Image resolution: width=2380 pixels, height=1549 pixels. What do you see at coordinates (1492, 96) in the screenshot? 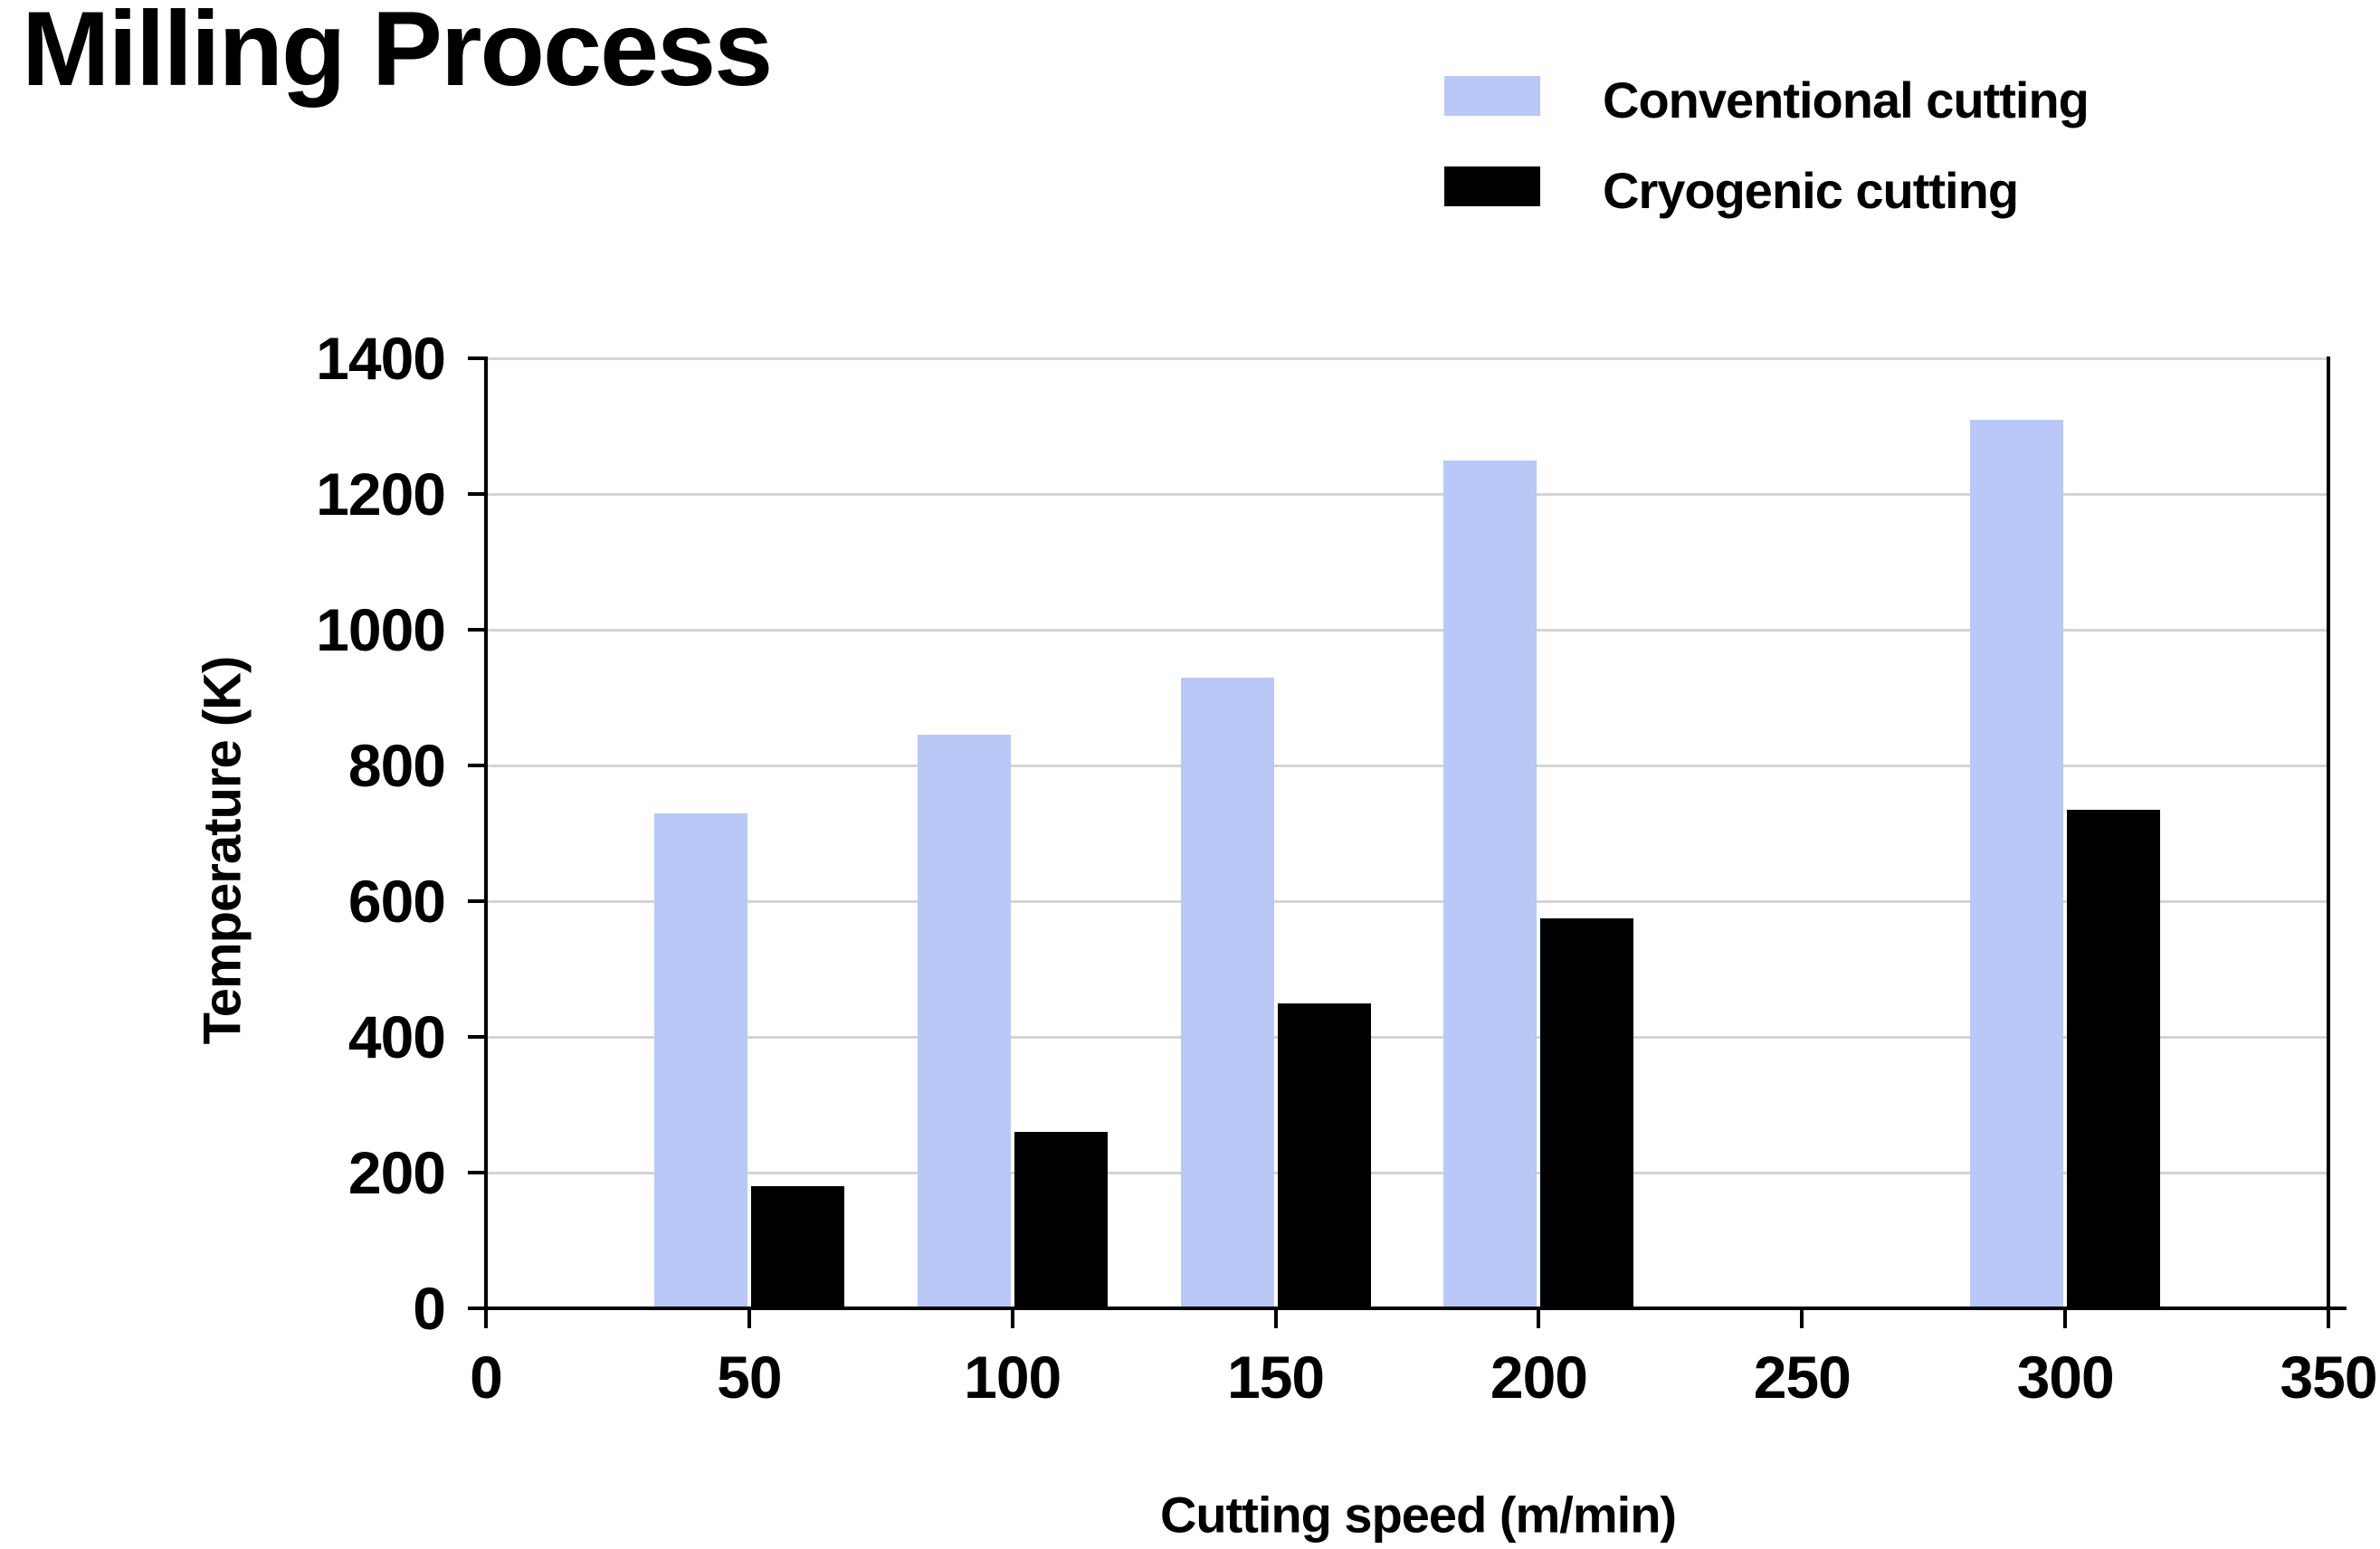
I see `legend-swatch-conventional` at bounding box center [1492, 96].